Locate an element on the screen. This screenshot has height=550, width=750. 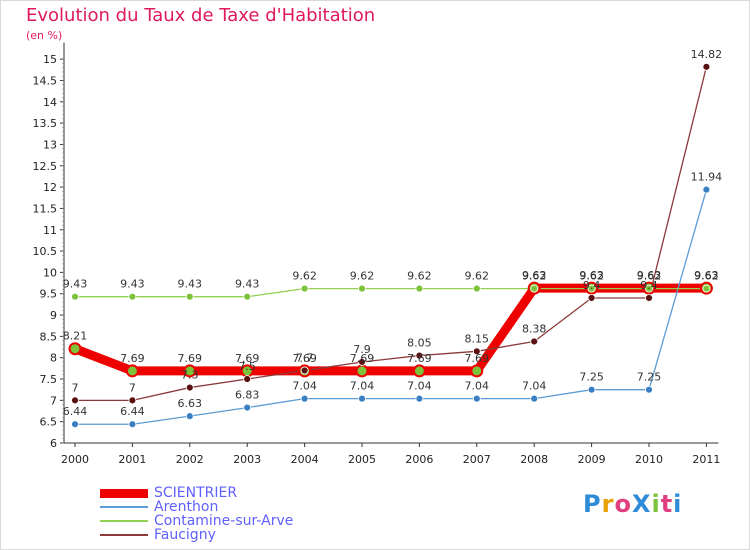
x-tick-label: 2001 is located at coordinates (132, 459).